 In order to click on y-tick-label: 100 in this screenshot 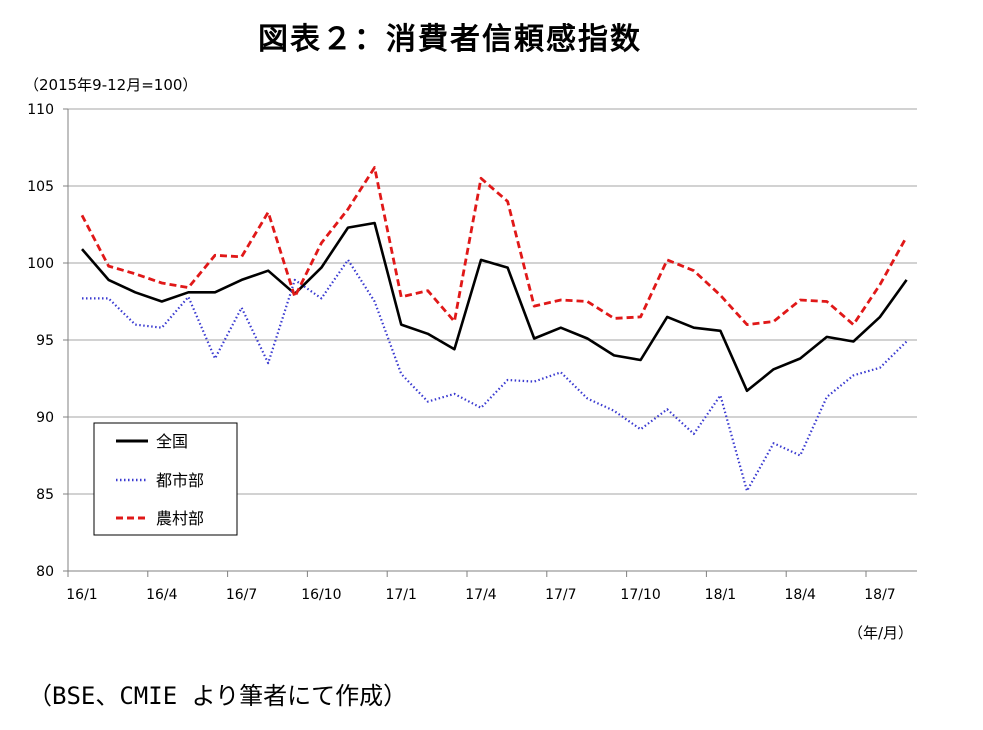, I will do `click(40, 264)`.